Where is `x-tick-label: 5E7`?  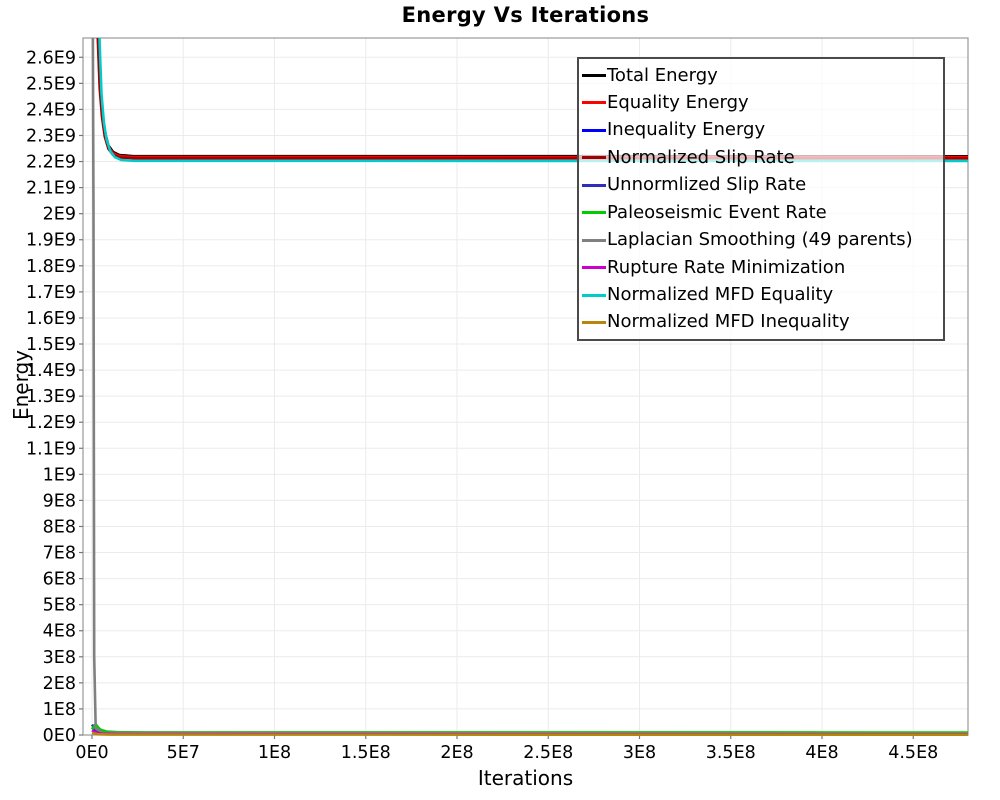 x-tick-label: 5E7 is located at coordinates (183, 753).